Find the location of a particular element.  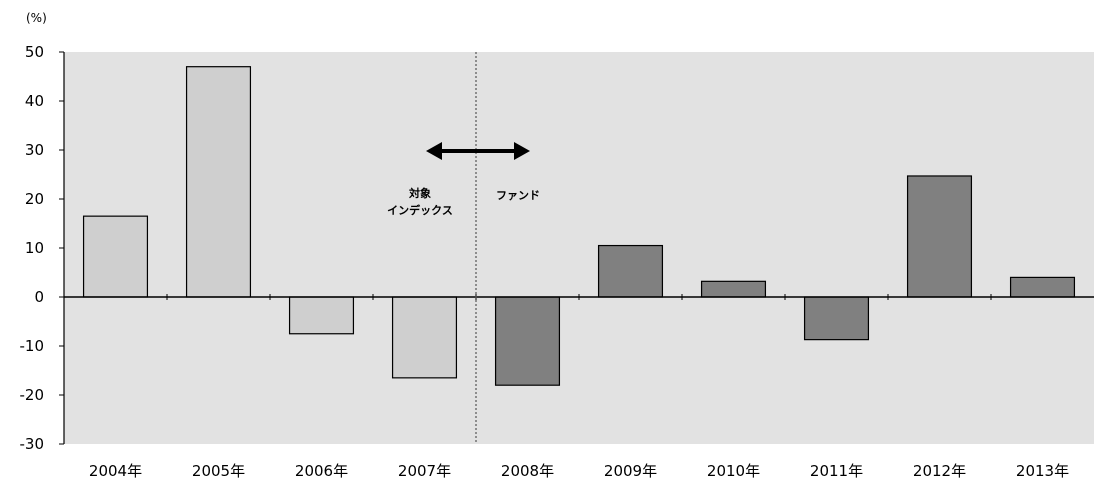

y-tick-label--10: -10 is located at coordinates (32, 346).